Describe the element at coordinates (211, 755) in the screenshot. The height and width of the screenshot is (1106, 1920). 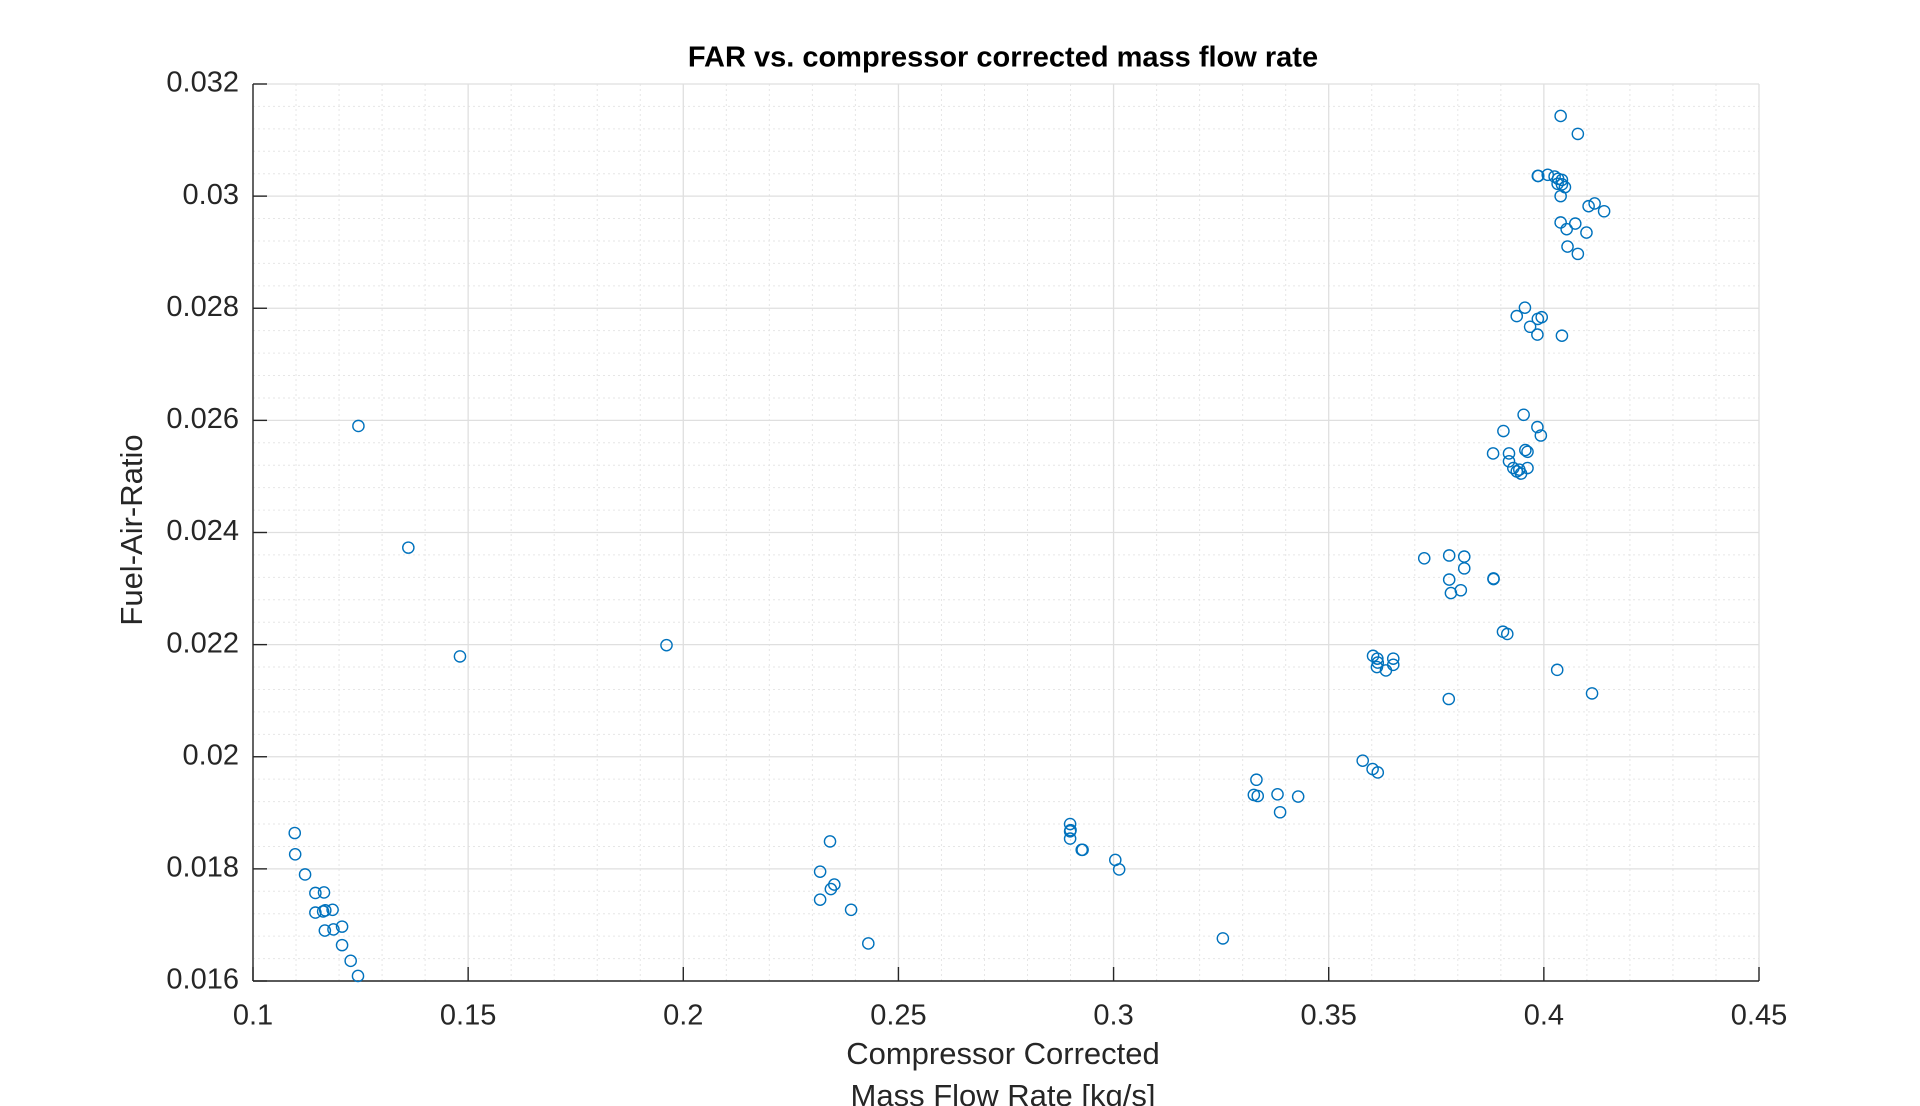
I see `y-tick-label: 0.02` at that location.